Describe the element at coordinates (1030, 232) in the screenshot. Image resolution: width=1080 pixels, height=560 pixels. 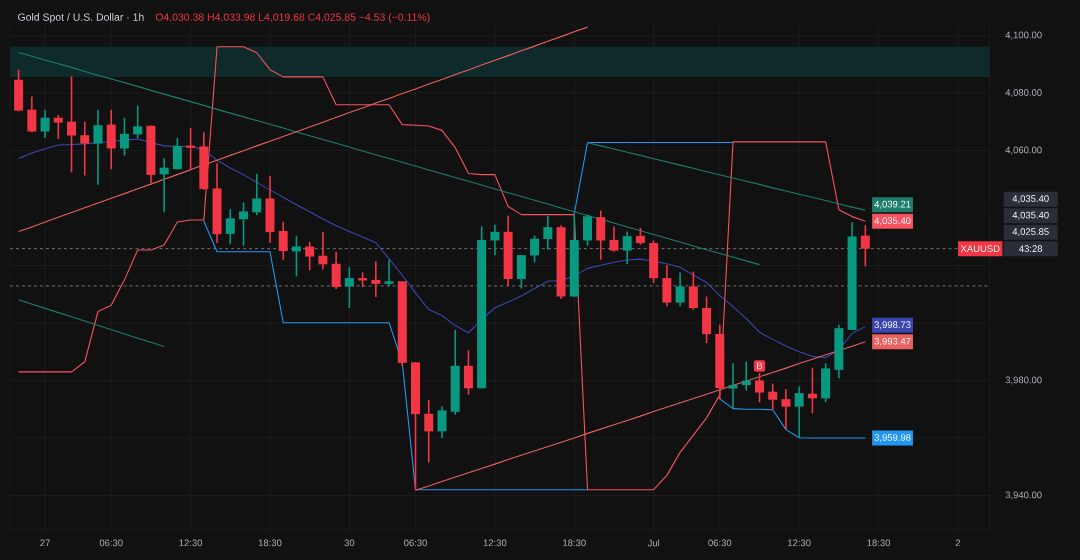
I see `text: 4,025.85` at that location.